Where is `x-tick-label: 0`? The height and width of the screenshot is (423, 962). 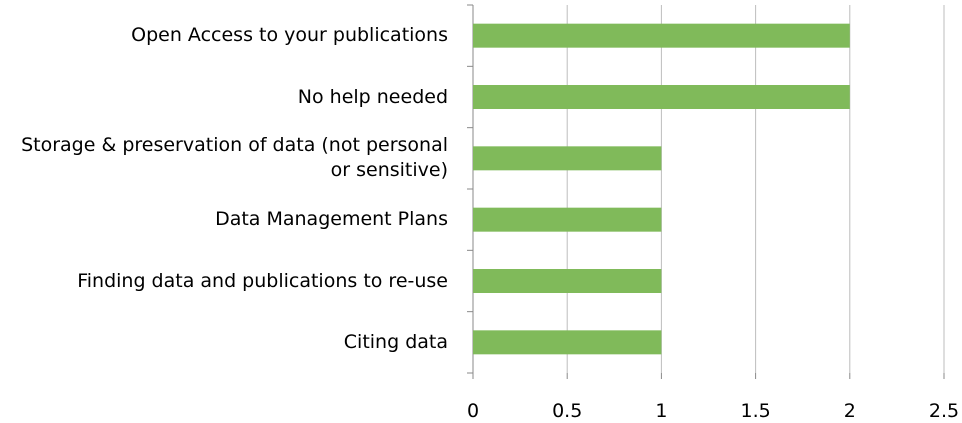 x-tick-label: 0 is located at coordinates (473, 411).